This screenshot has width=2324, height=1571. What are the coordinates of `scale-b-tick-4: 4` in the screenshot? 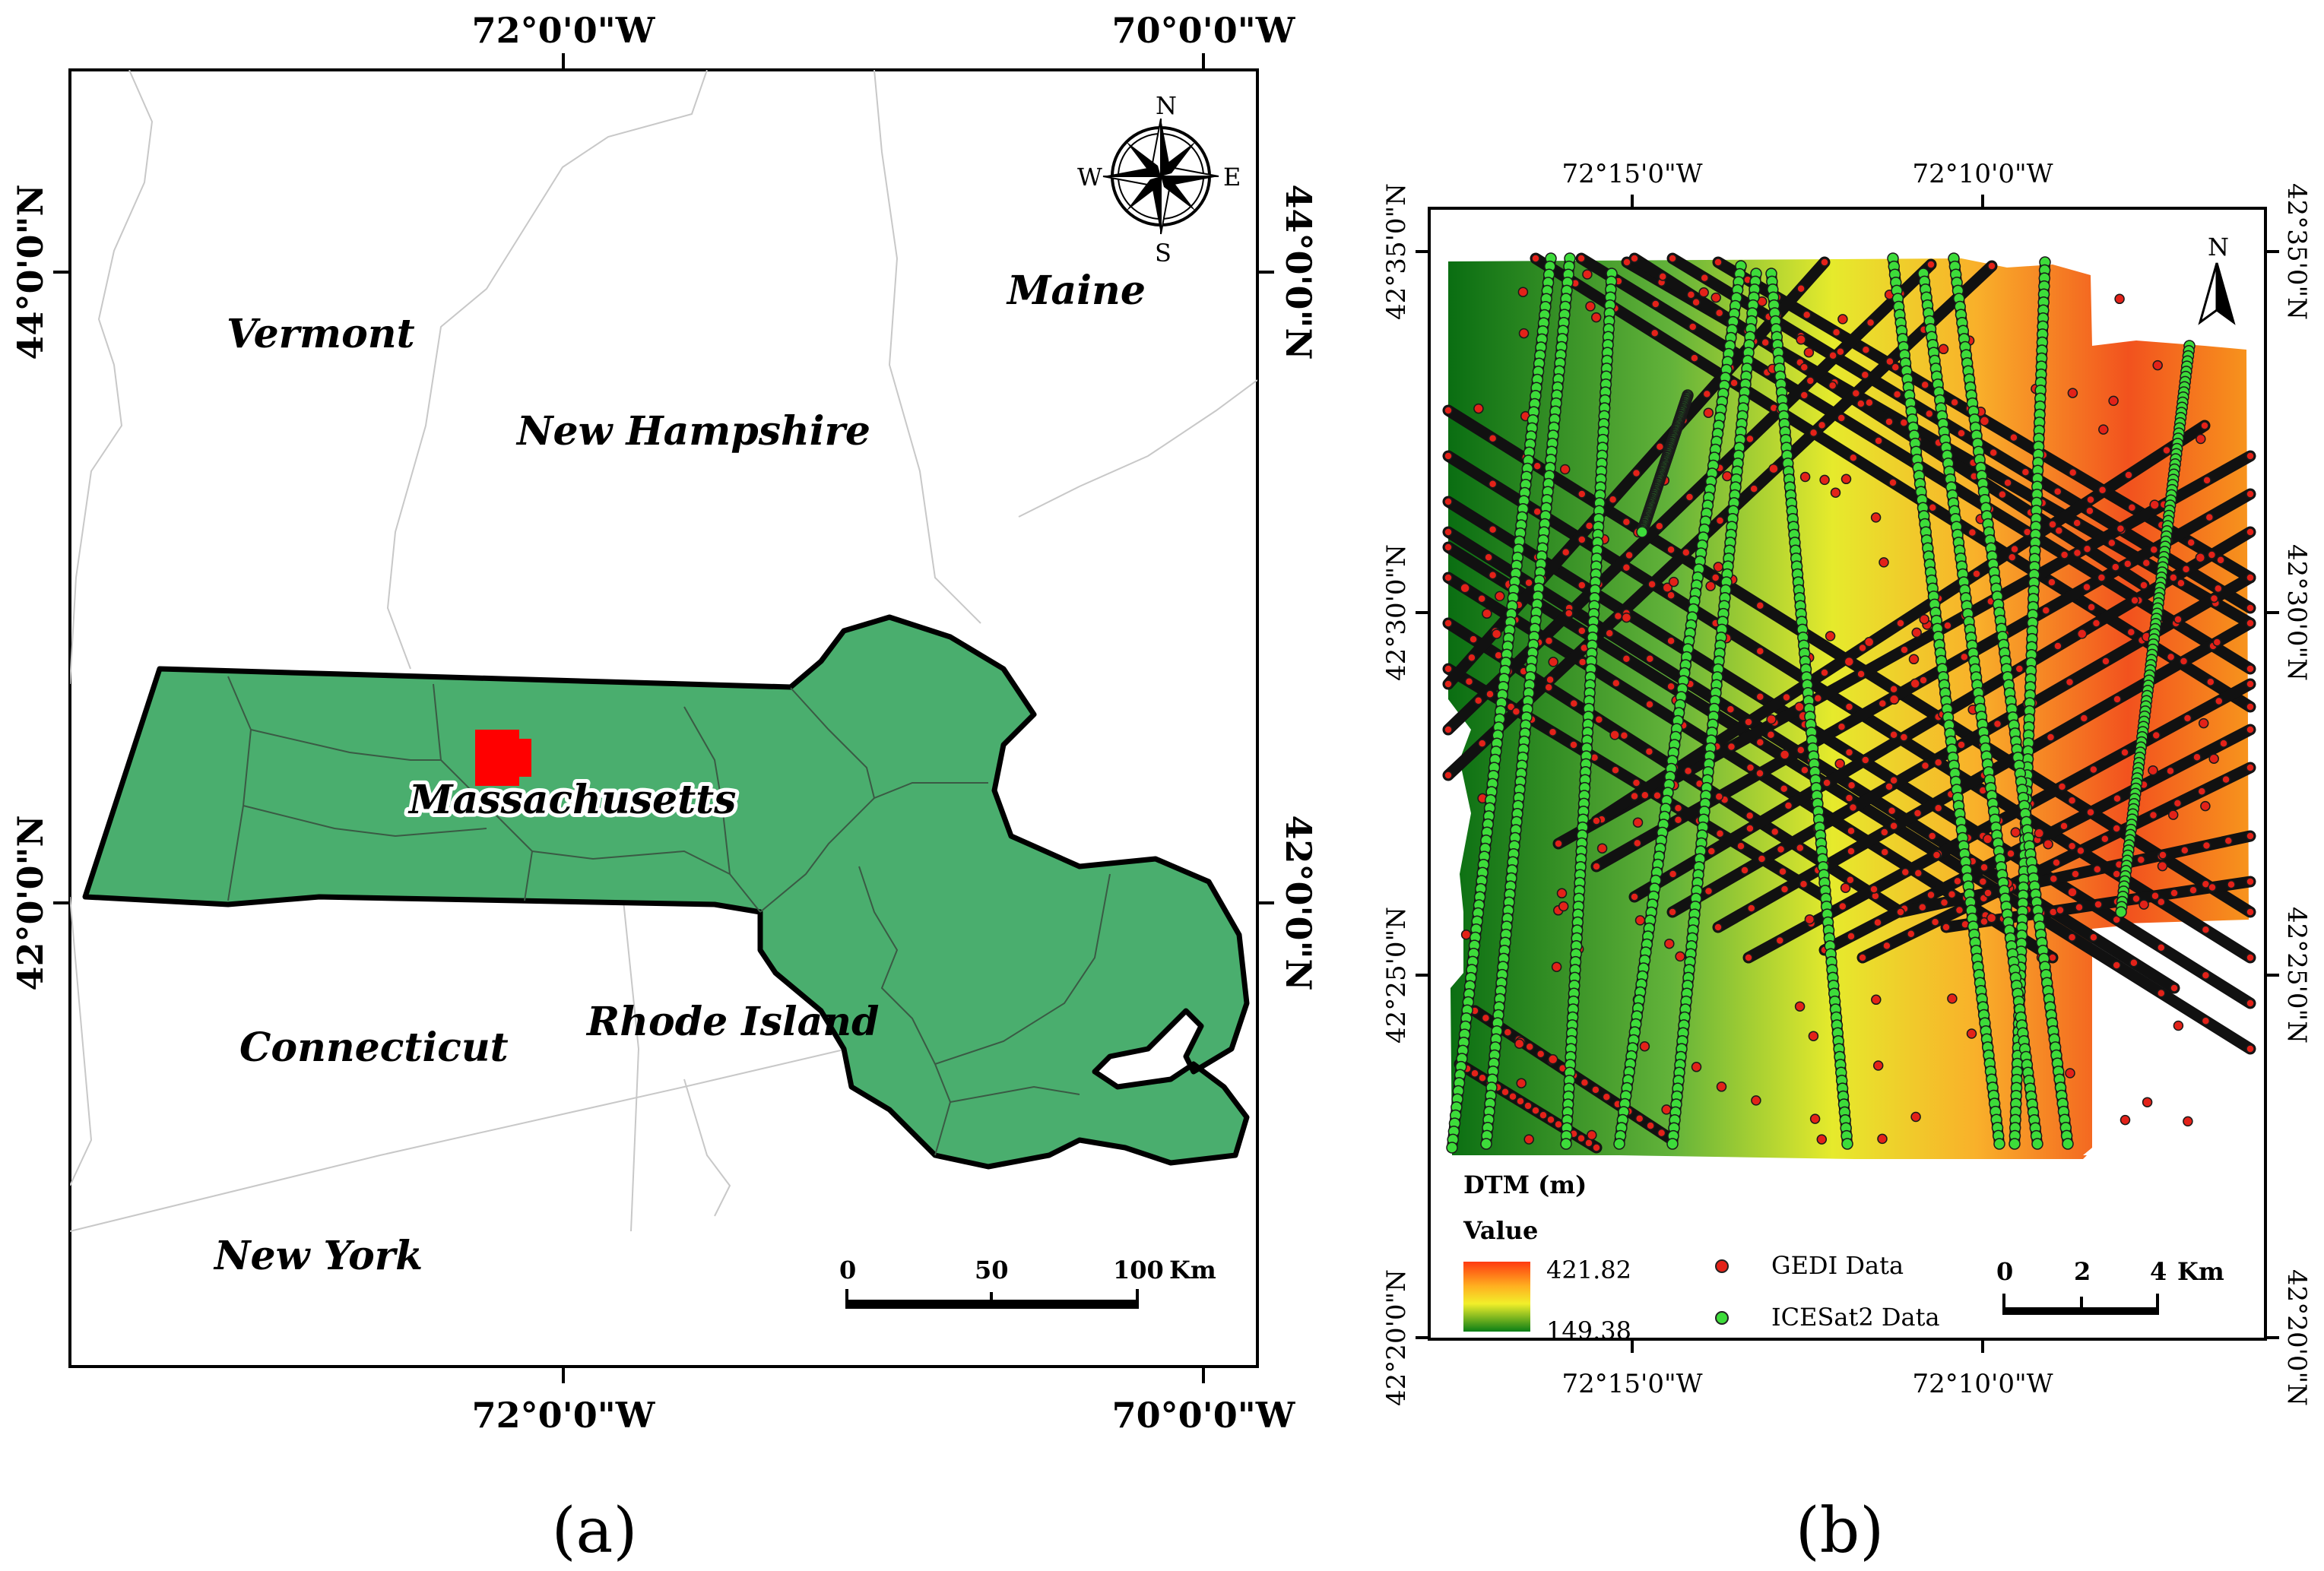 It's located at (2158, 1271).